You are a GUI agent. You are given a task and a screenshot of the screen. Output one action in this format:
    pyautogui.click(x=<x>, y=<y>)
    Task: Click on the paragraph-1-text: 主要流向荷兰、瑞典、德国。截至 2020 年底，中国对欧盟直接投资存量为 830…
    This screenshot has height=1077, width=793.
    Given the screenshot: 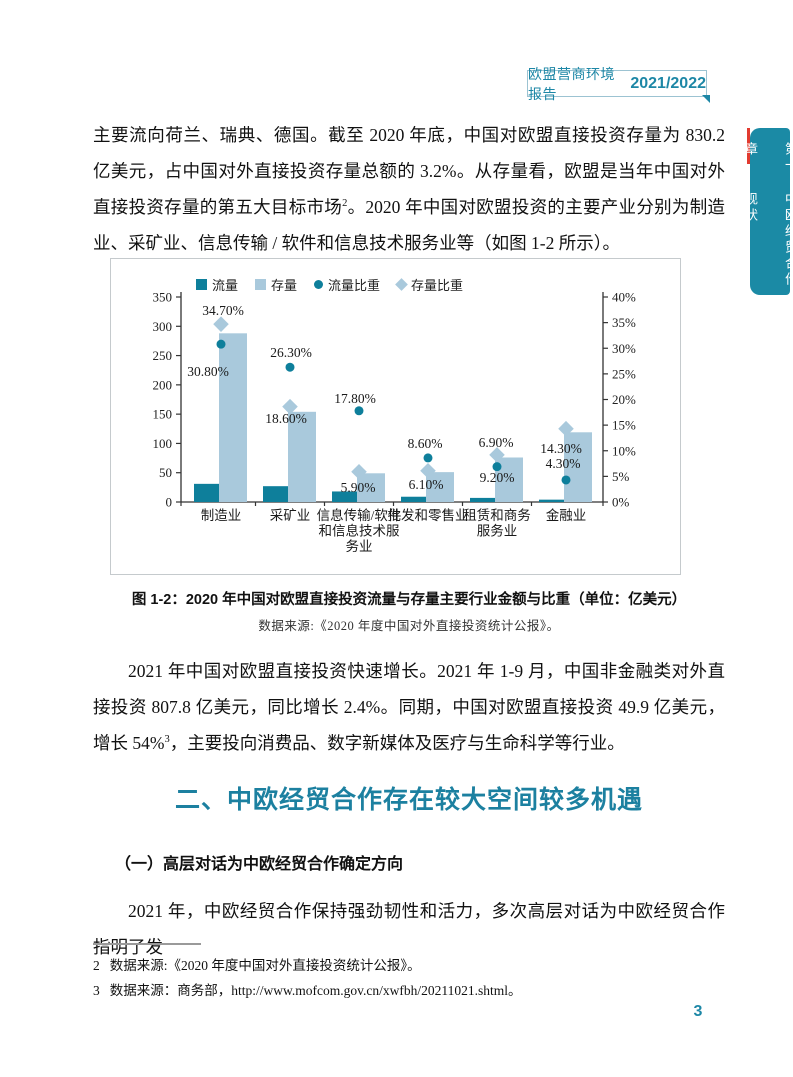 What is the action you would take?
    pyautogui.click(x=409, y=171)
    